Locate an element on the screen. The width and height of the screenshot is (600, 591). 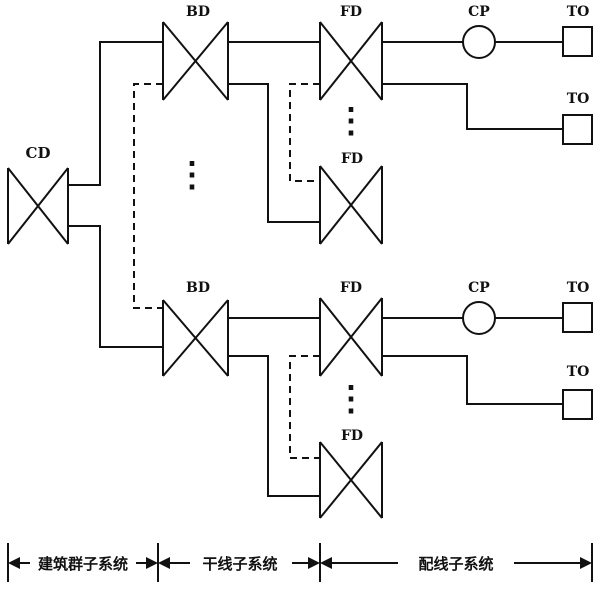
fd3-node is located at coordinates (351, 337).